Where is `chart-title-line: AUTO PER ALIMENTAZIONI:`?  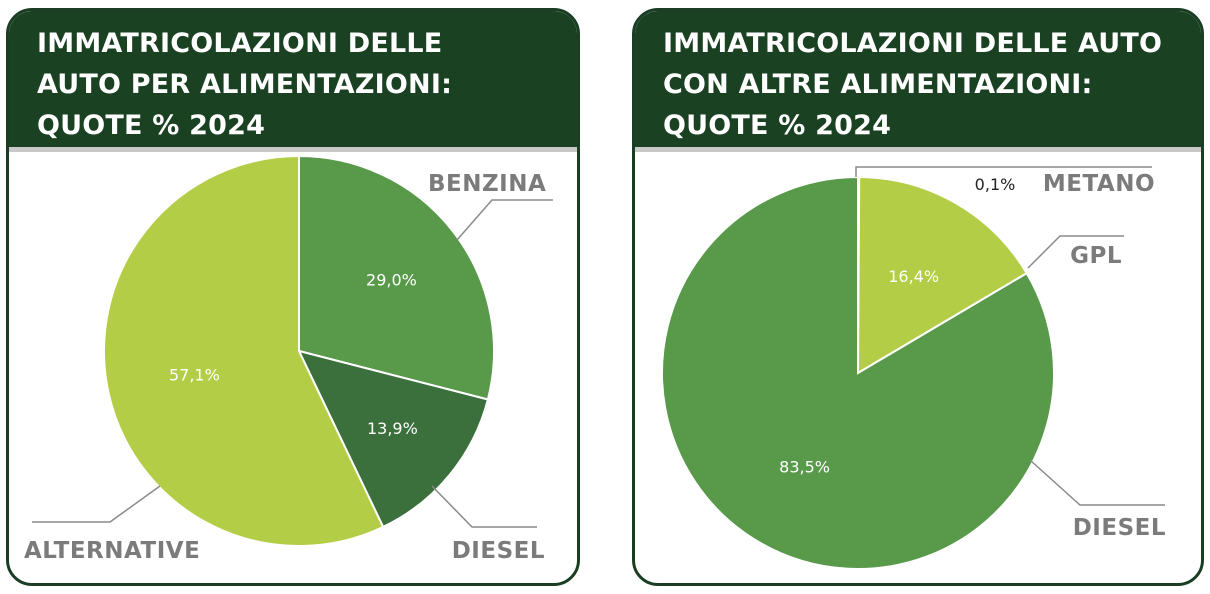
chart-title-line: AUTO PER ALIMENTAZIONI: is located at coordinates (245, 84).